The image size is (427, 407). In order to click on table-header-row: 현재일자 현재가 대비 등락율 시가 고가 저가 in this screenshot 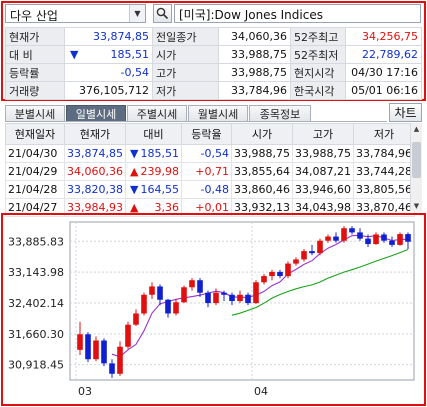, I will do `click(210, 134)`.